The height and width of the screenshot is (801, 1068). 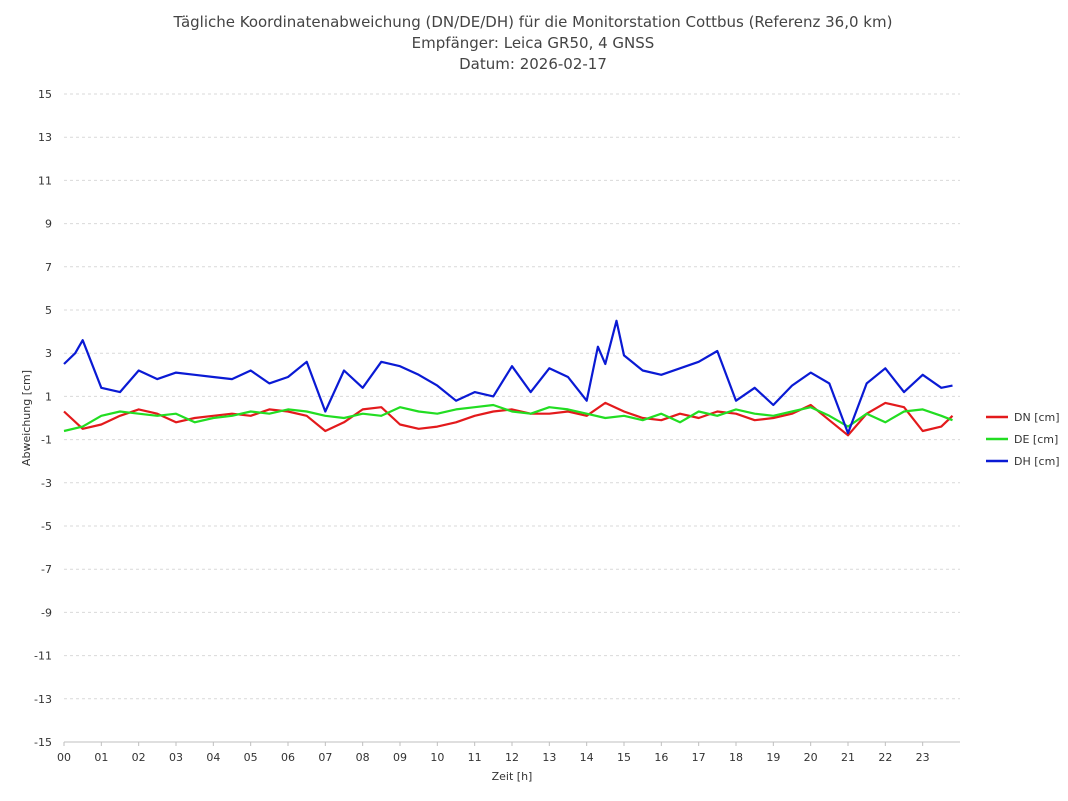 What do you see at coordinates (139, 757) in the screenshot?
I see `x-tick-label: 02` at bounding box center [139, 757].